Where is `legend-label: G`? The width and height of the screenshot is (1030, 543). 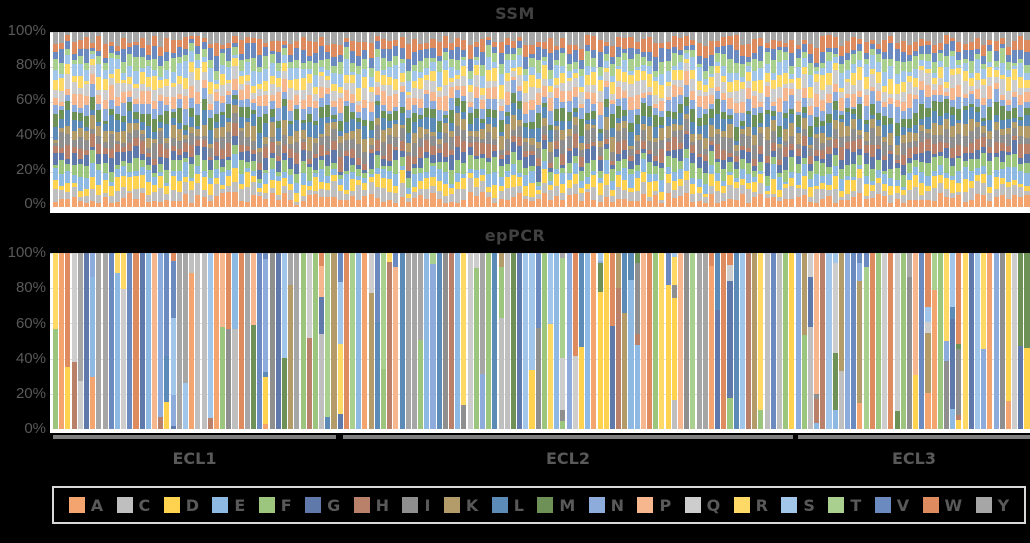 legend-label: G is located at coordinates (334, 505).